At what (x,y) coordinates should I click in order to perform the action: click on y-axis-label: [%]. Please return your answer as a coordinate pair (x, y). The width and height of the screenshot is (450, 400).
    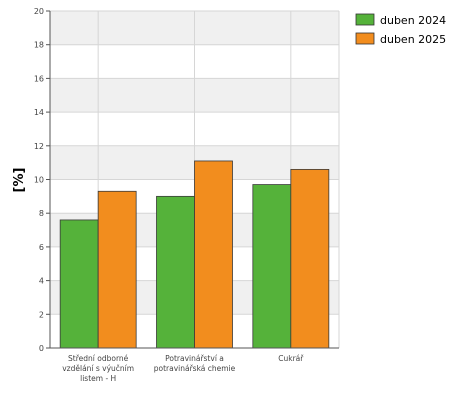
    Looking at the image, I should click on (19, 180).